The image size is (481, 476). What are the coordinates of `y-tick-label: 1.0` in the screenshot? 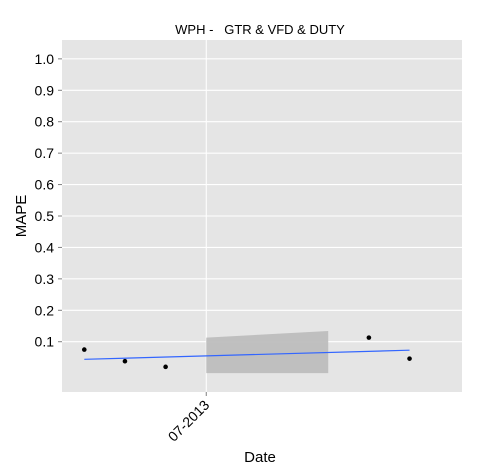 It's located at (45, 59).